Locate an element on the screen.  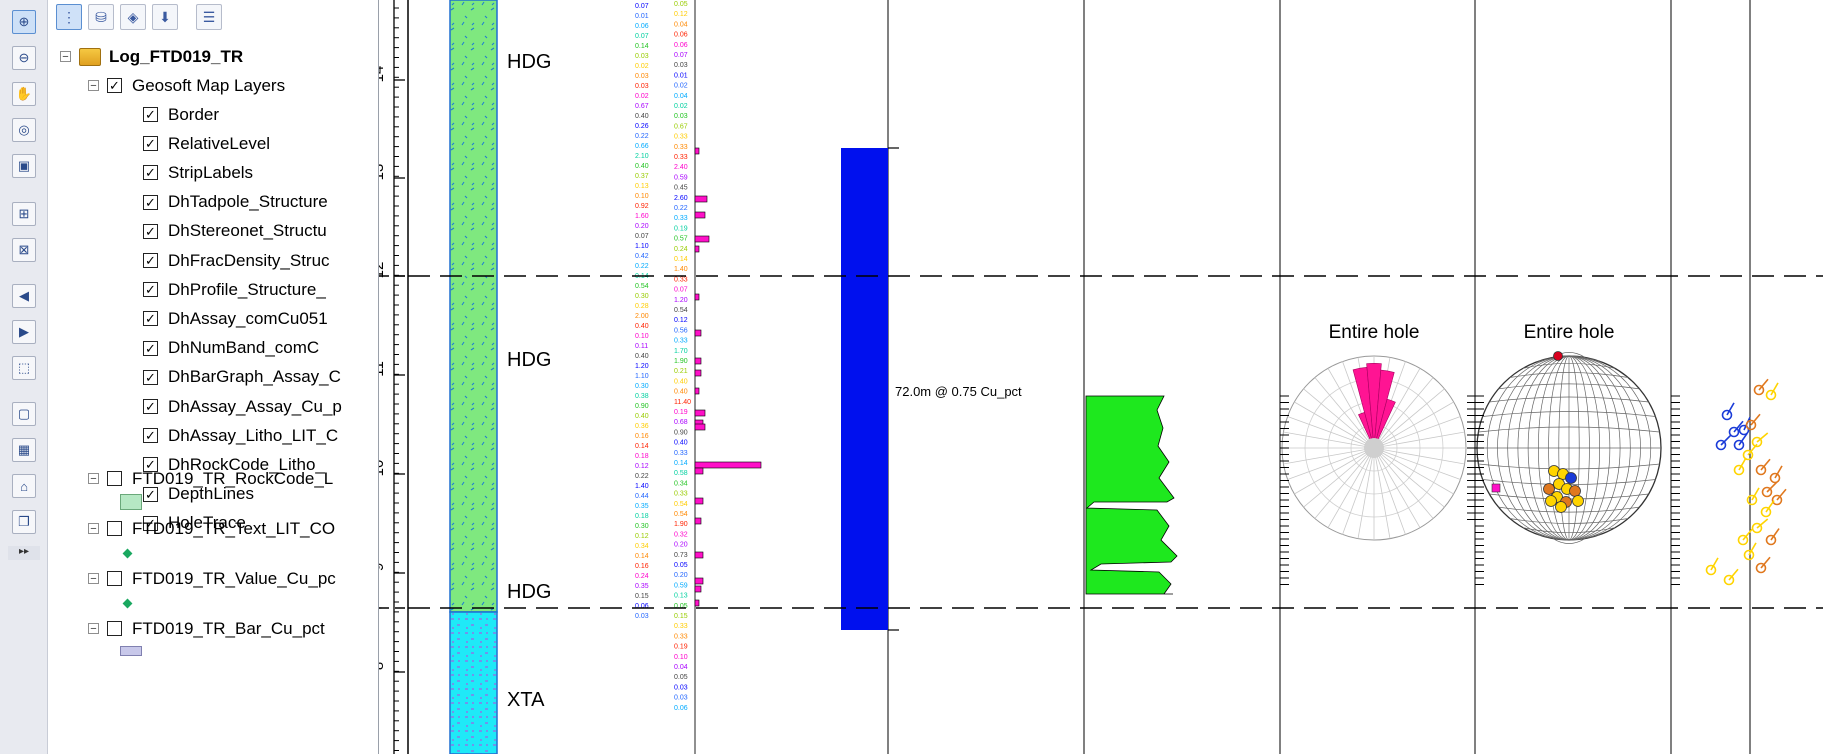
layer-row: ✓ DhProfile_Structure_ is located at coordinates (234, 289).